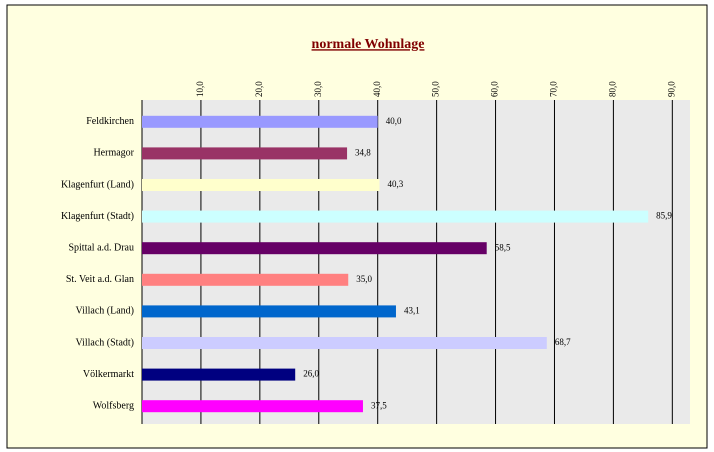 The height and width of the screenshot is (452, 714). Describe the element at coordinates (671, 89) in the screenshot. I see `x-tick-label: 90,0` at that location.